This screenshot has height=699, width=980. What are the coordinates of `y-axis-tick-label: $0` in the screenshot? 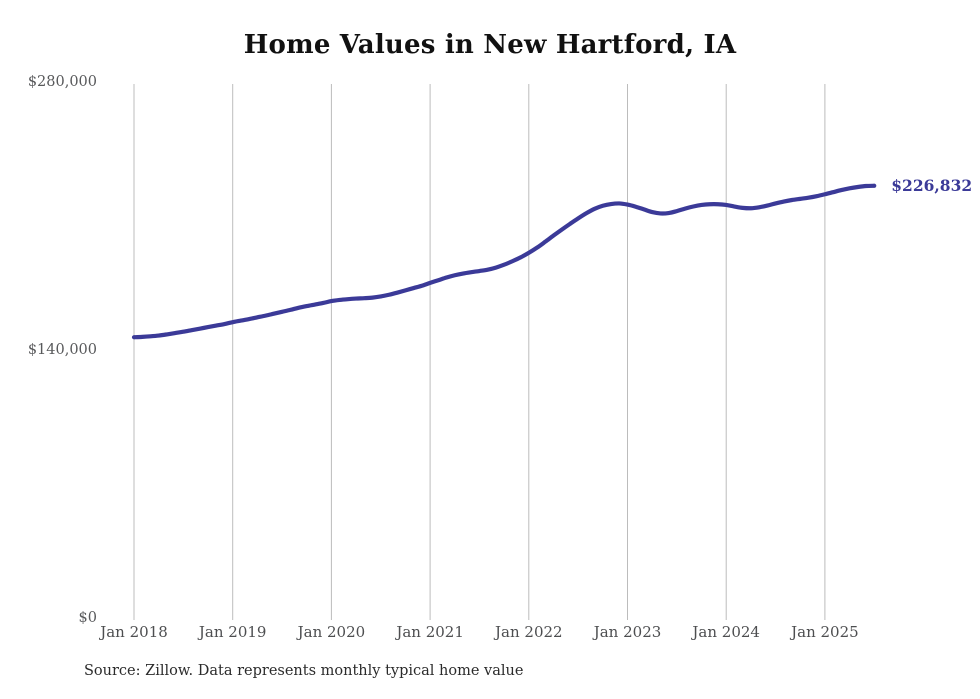 It's located at (87, 618).